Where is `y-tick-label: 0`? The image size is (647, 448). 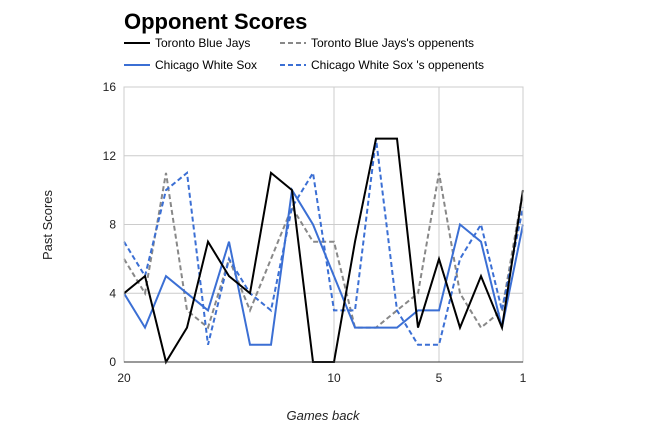
y-tick-label: 0 is located at coordinates (112, 362).